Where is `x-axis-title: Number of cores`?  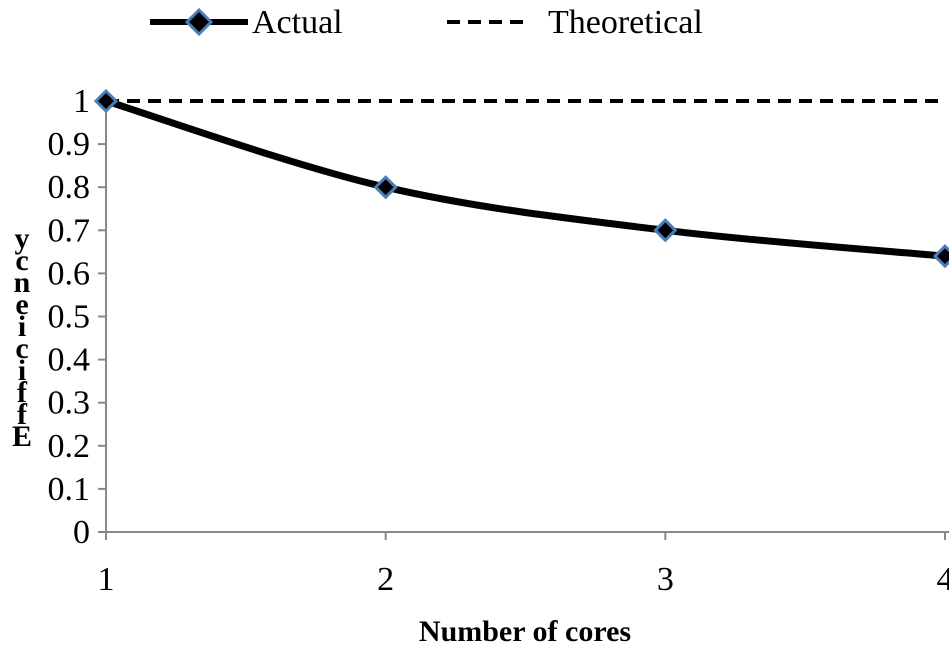
x-axis-title: Number of cores is located at coordinates (525, 630).